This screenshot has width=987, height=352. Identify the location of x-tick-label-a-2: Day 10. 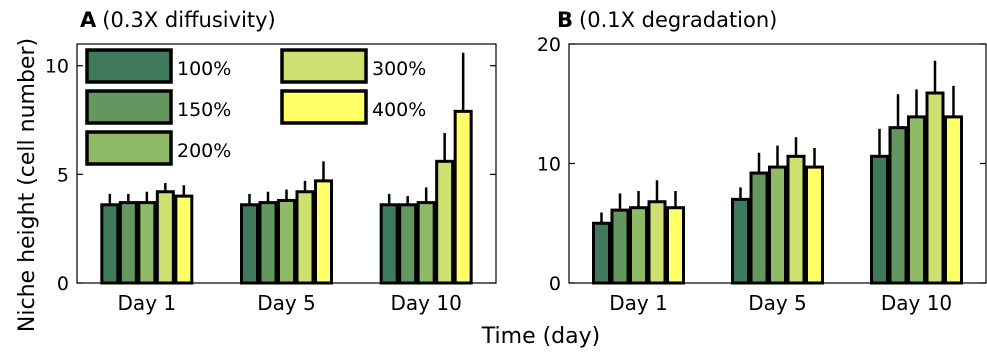
(426, 303).